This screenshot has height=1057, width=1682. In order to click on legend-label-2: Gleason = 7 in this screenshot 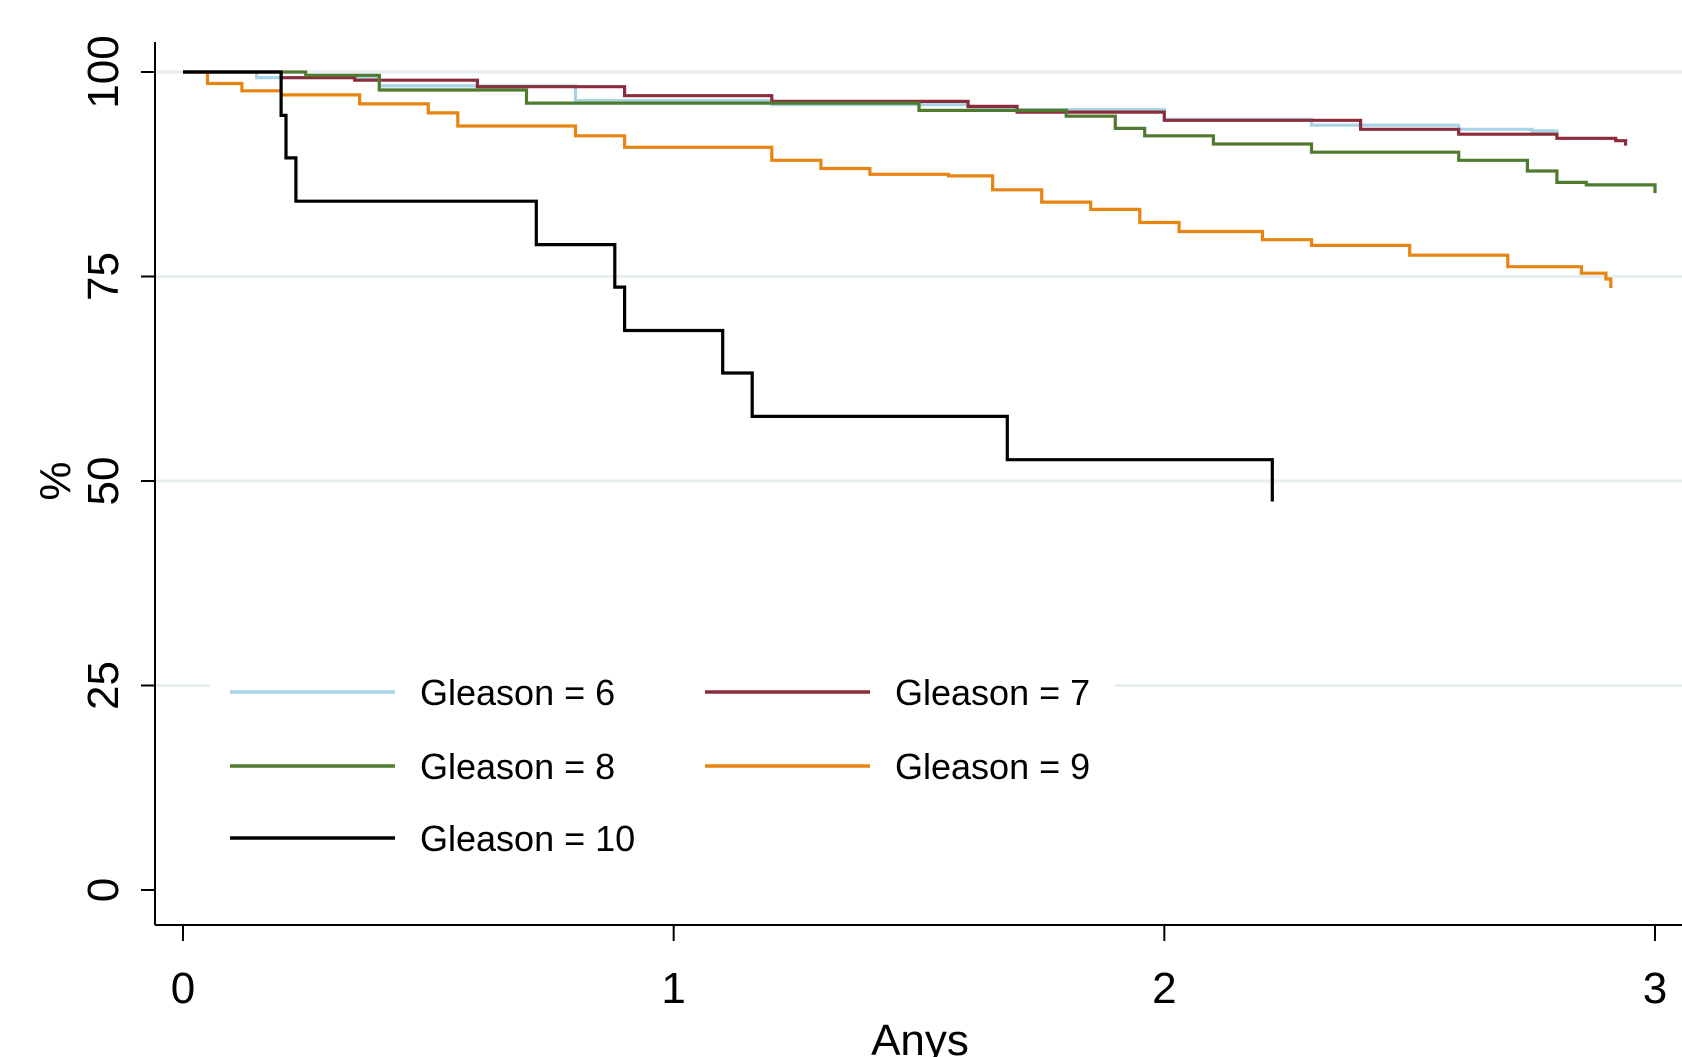, I will do `click(992, 692)`.